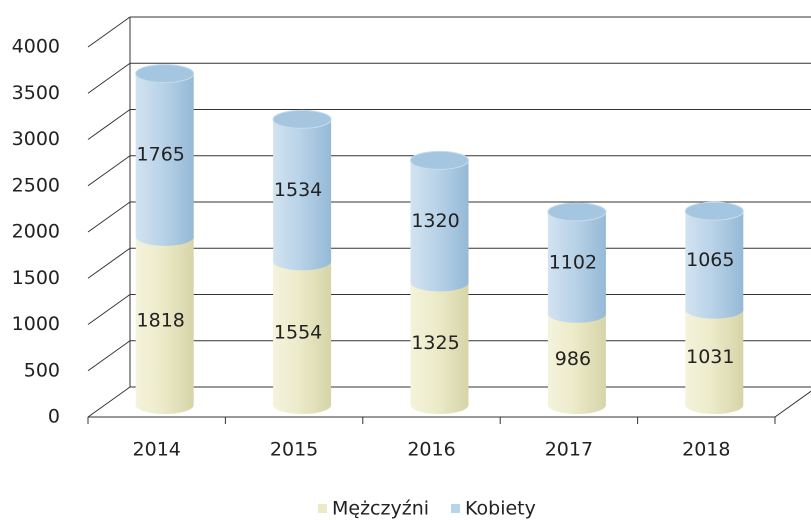 This screenshot has height=520, width=811. What do you see at coordinates (431, 450) in the screenshot?
I see `x-tick-label: 2016` at bounding box center [431, 450].